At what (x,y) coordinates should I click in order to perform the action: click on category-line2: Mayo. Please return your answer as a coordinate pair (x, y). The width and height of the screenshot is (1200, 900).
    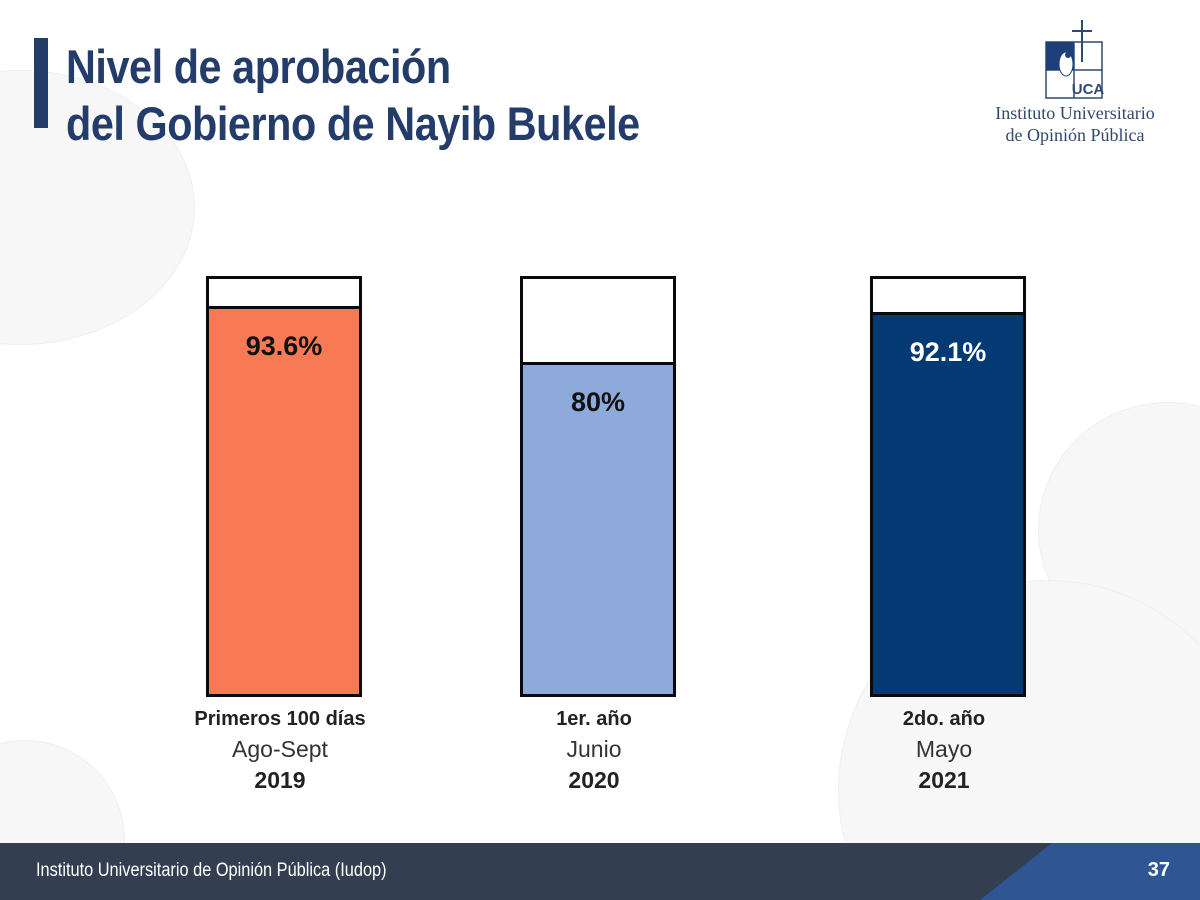
    Looking at the image, I should click on (944, 749).